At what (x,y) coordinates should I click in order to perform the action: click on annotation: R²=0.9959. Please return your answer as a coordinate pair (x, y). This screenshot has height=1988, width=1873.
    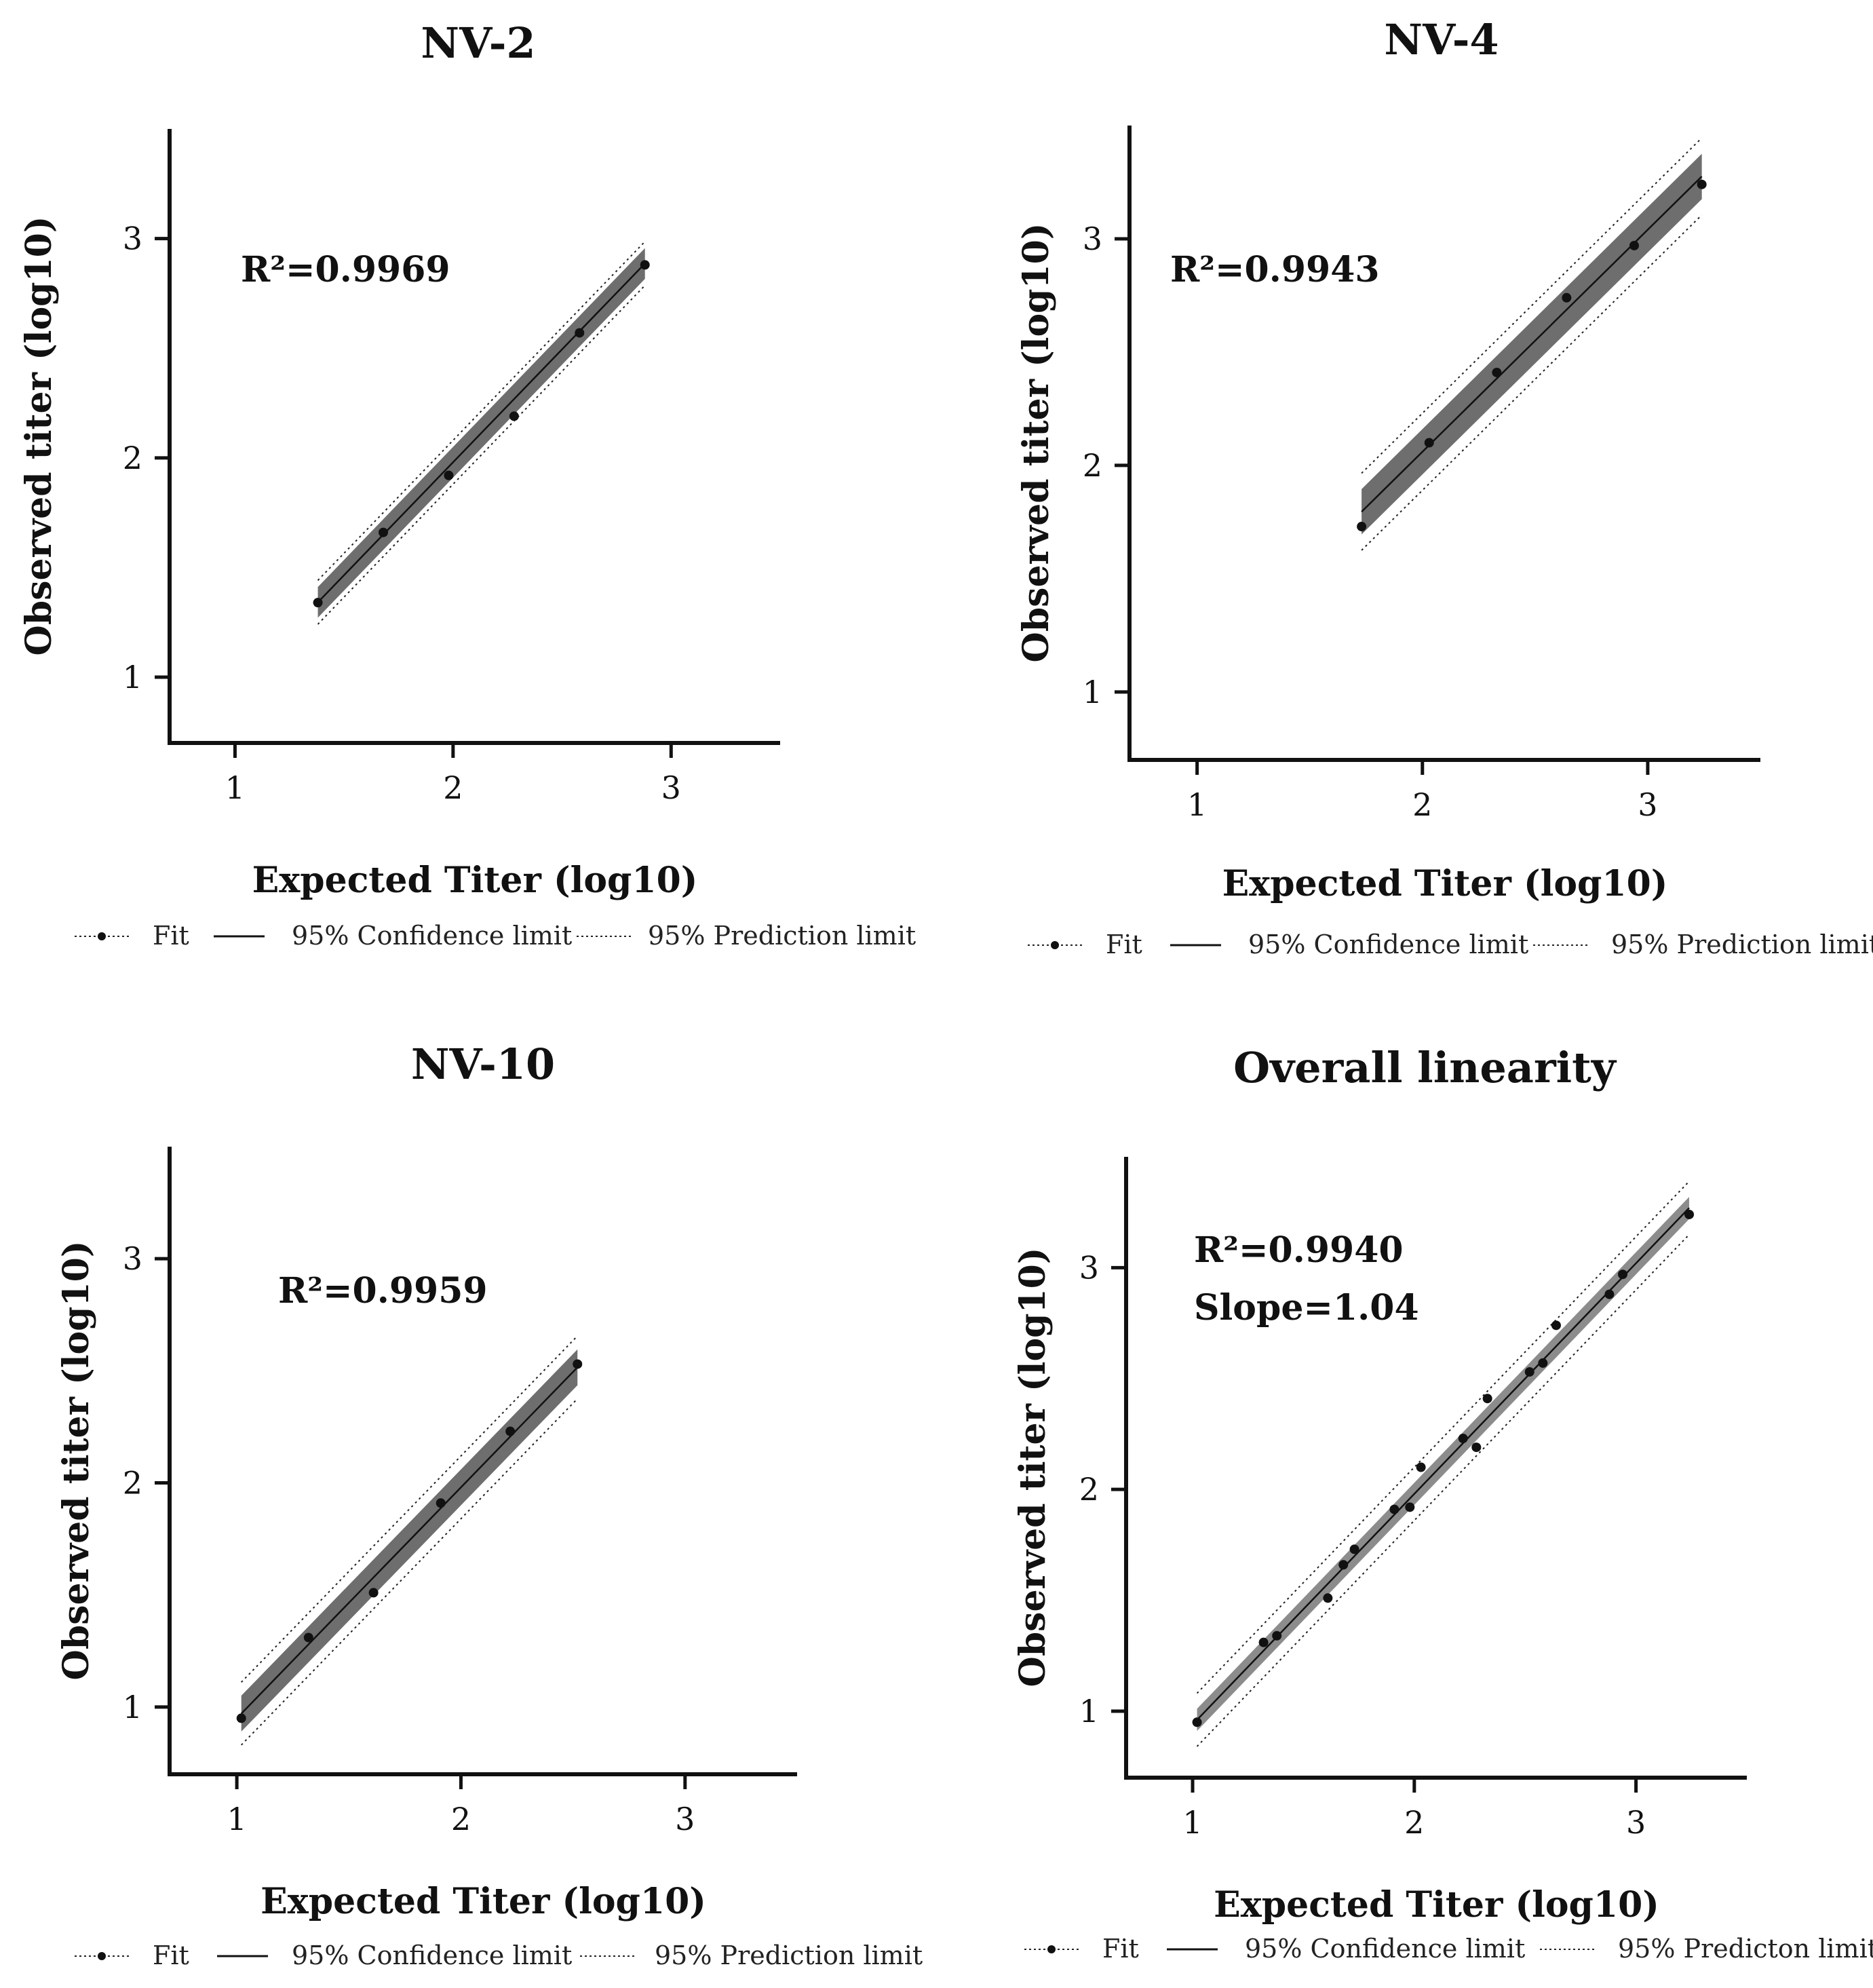
    Looking at the image, I should click on (383, 1291).